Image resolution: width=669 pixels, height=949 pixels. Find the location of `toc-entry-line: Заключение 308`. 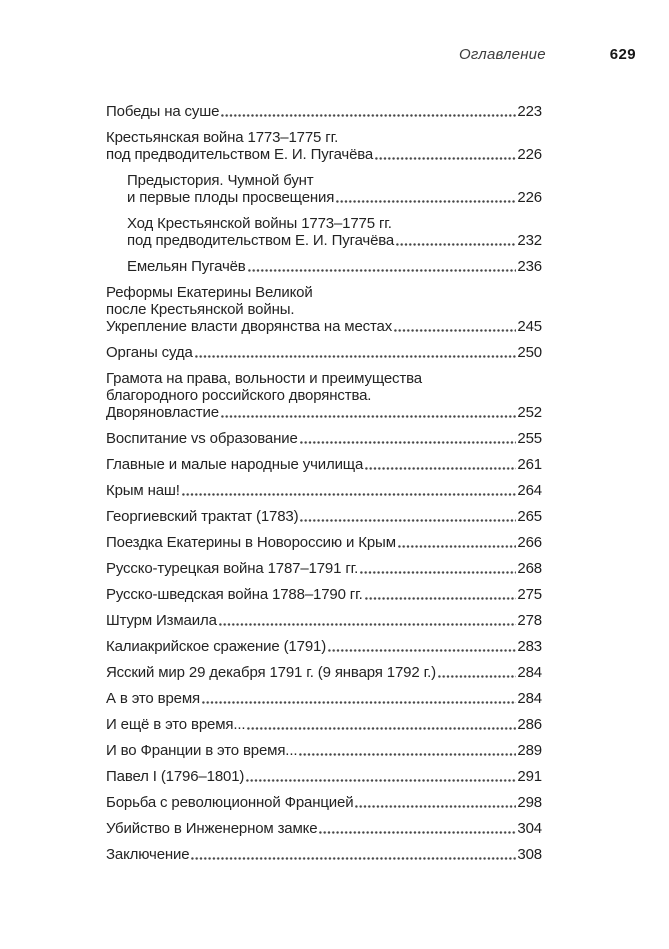

toc-entry-line: Заключение 308 is located at coordinates (324, 854).